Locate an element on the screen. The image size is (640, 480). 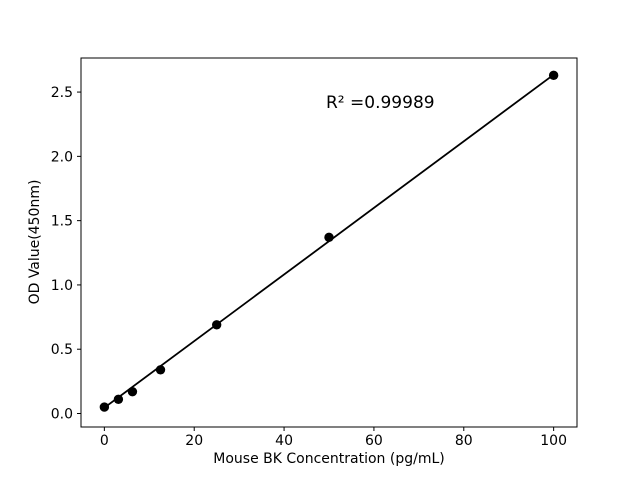
x-tick-label: 80 is located at coordinates (464, 441).